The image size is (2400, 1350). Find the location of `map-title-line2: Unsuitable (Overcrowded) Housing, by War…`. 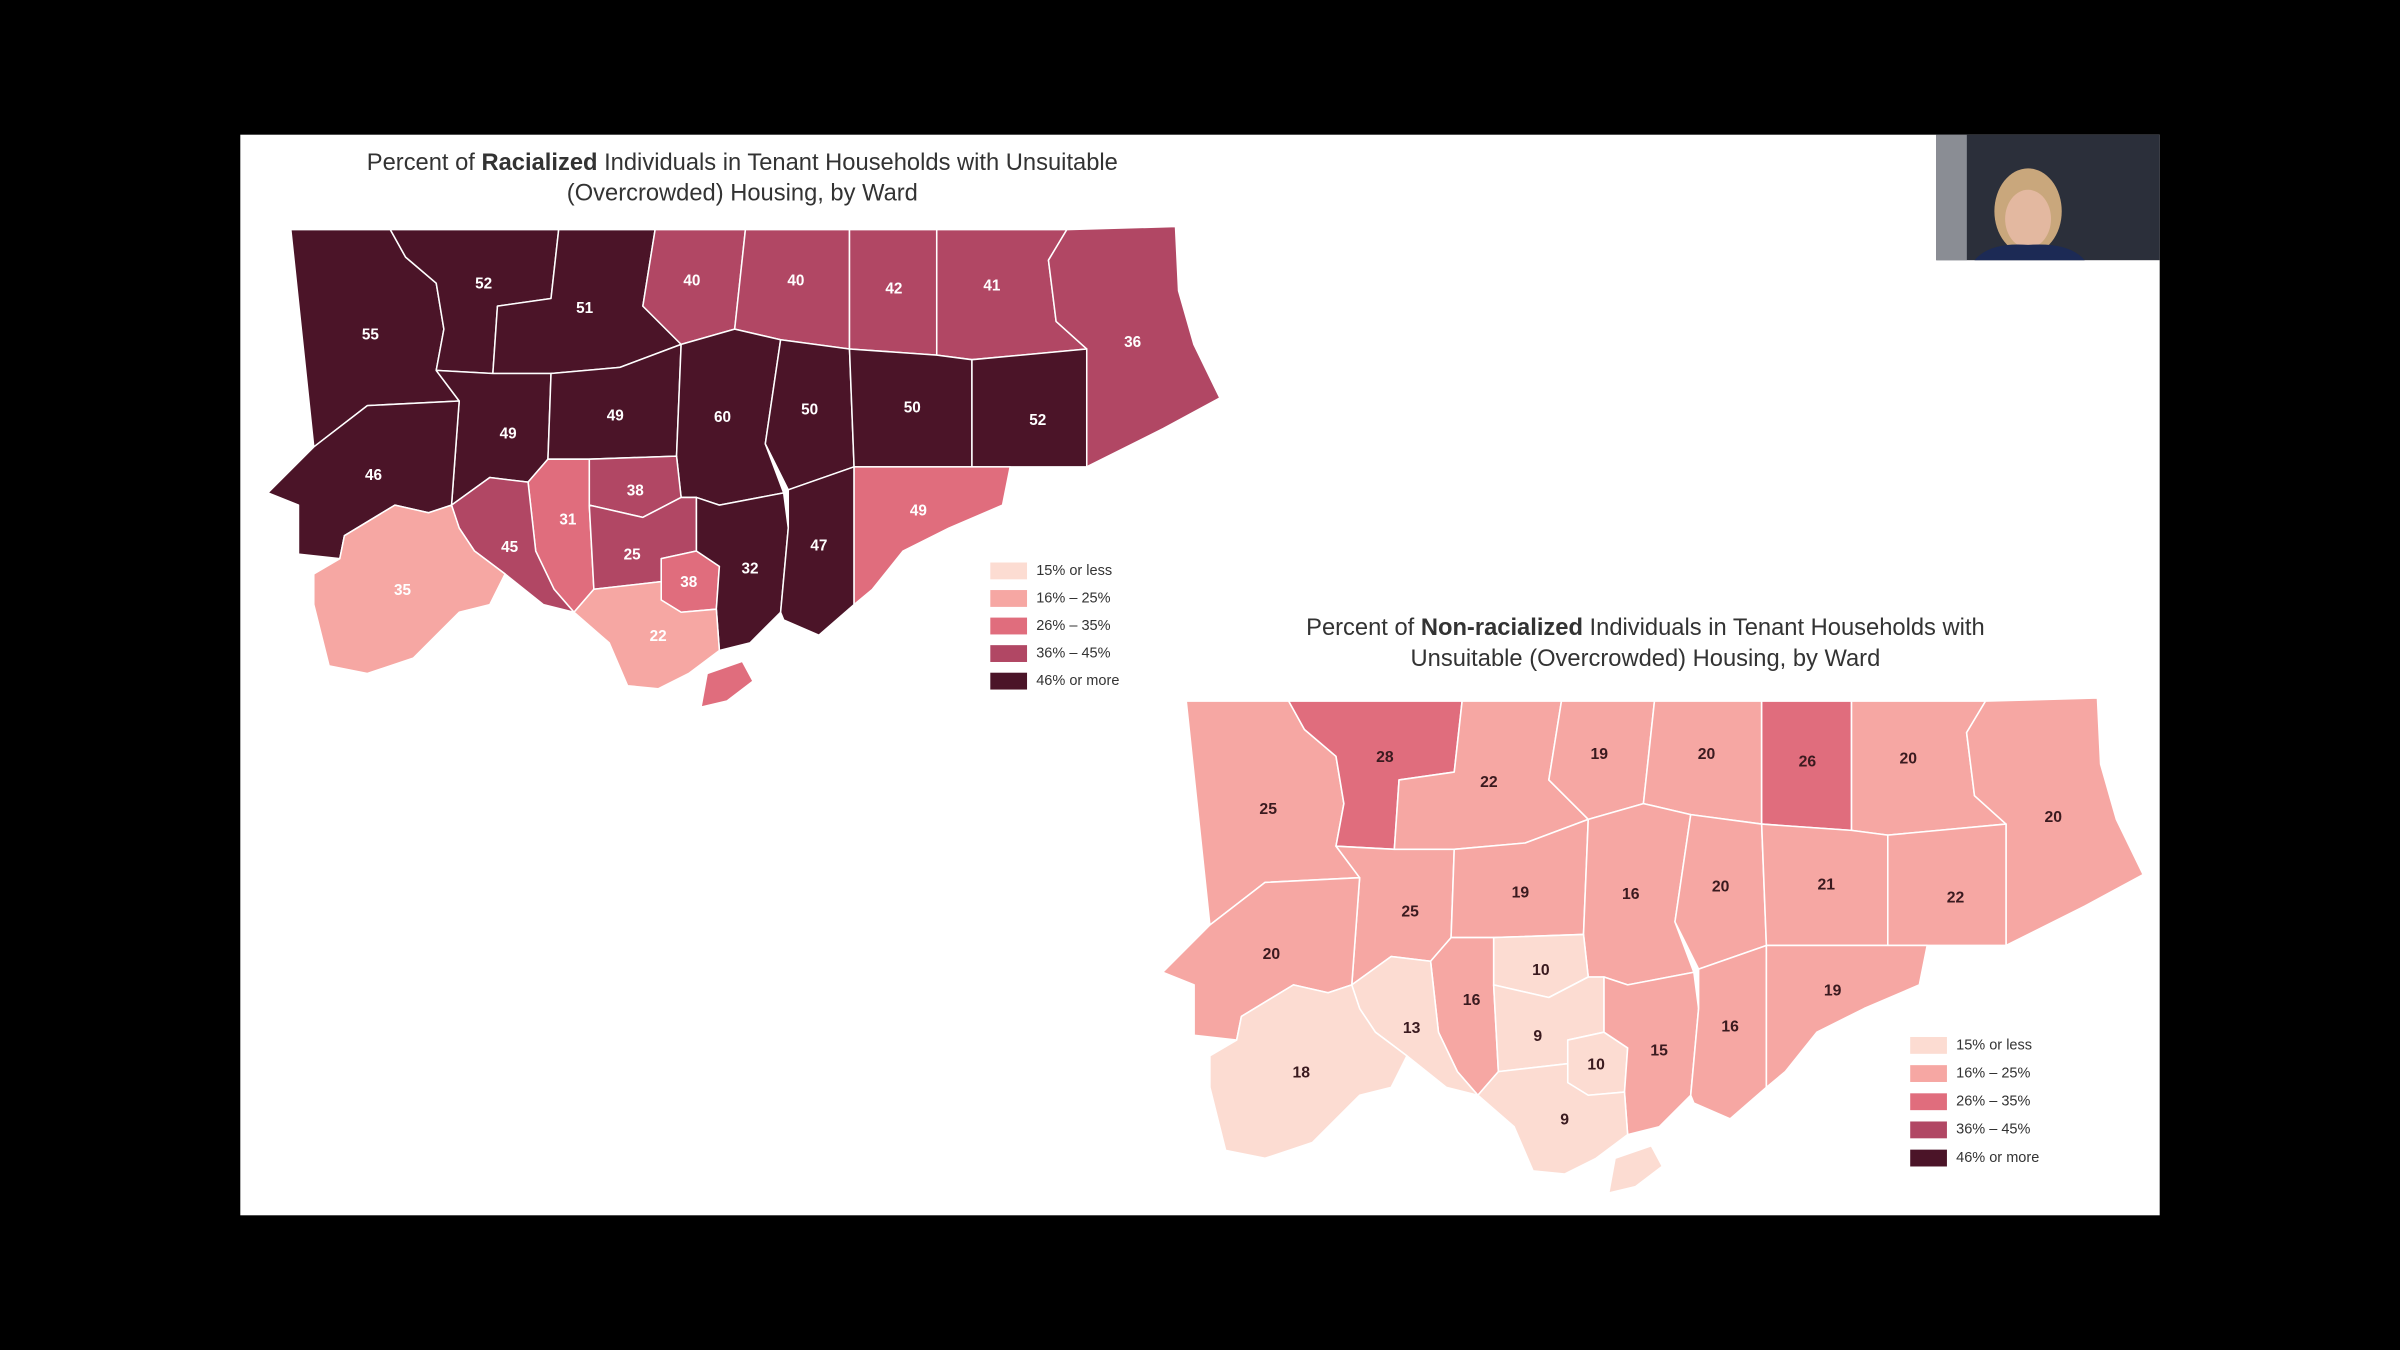

map-title-line2: Unsuitable (Overcrowded) Housing, by War… is located at coordinates (1646, 659).